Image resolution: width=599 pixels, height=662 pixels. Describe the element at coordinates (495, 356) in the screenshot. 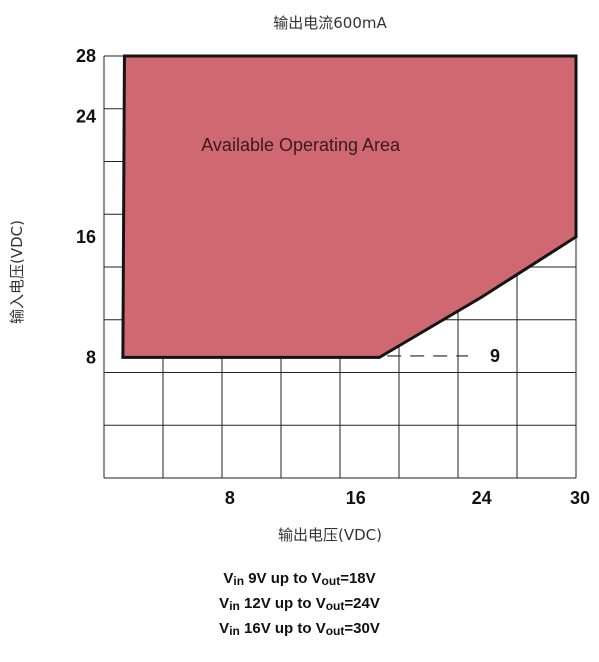

I see `annotation-label: 9` at that location.